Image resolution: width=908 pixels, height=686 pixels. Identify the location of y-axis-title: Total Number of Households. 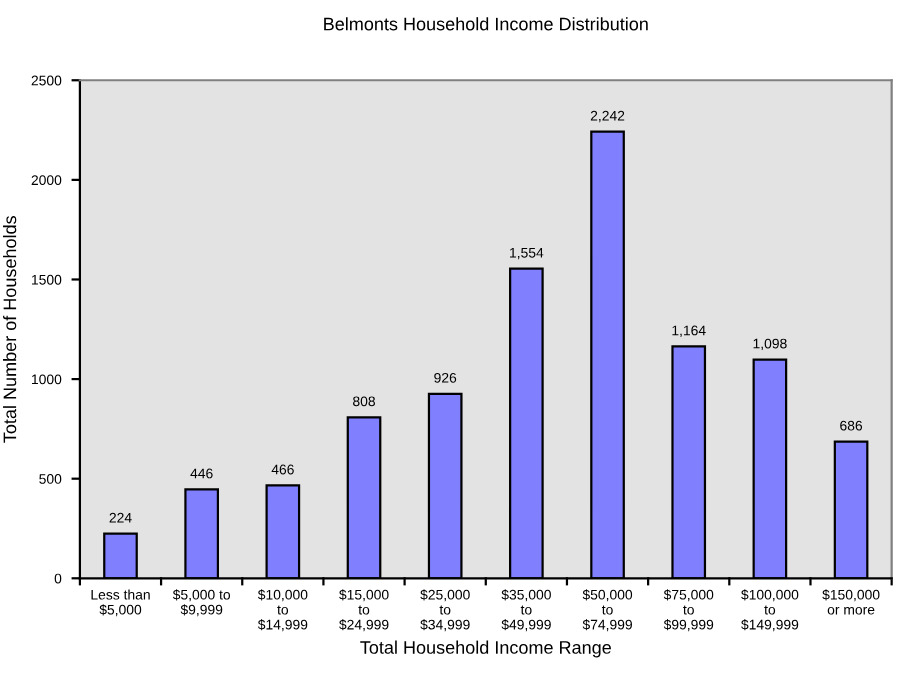
(10, 329).